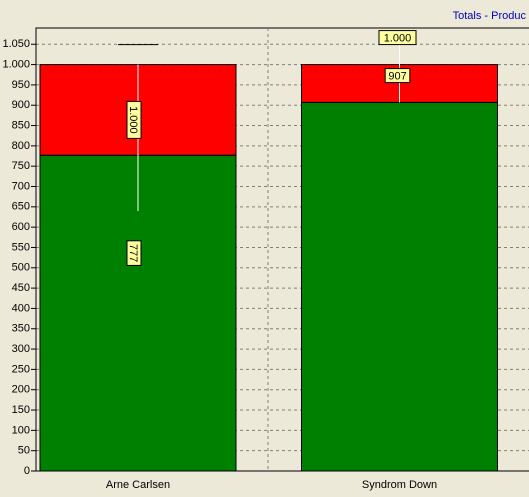 This screenshot has width=529, height=497. I want to click on y-tick-label: 600, so click(21, 227).